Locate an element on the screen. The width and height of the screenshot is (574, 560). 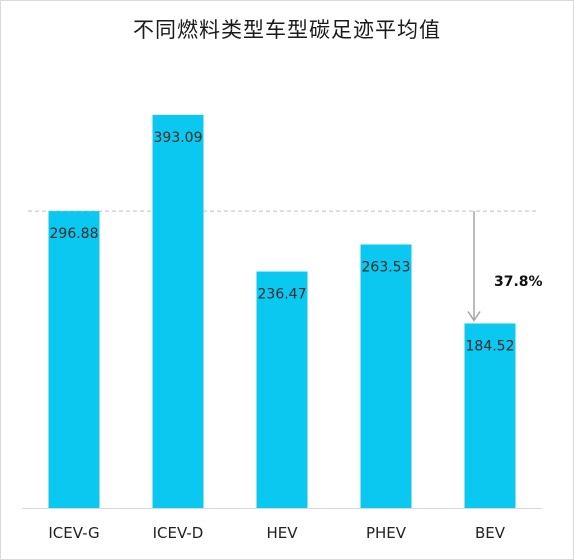
category-label: HEV is located at coordinates (282, 533).